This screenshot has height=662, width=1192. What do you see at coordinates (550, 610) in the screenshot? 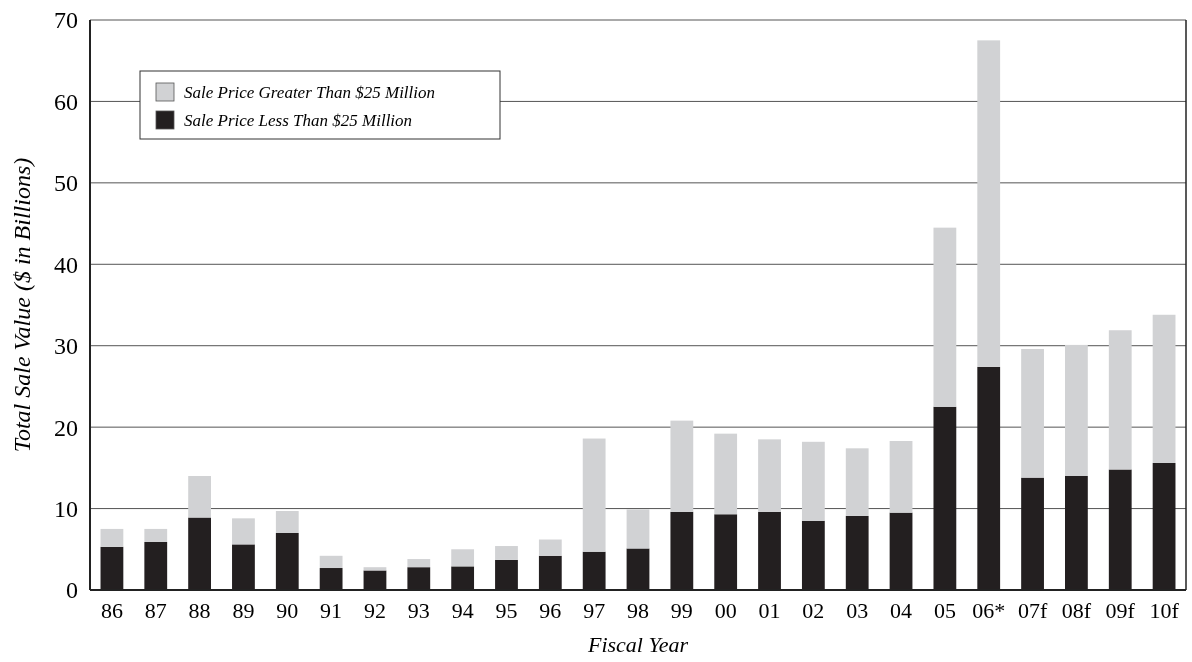
I see `x-tick-label: 96` at bounding box center [550, 610].